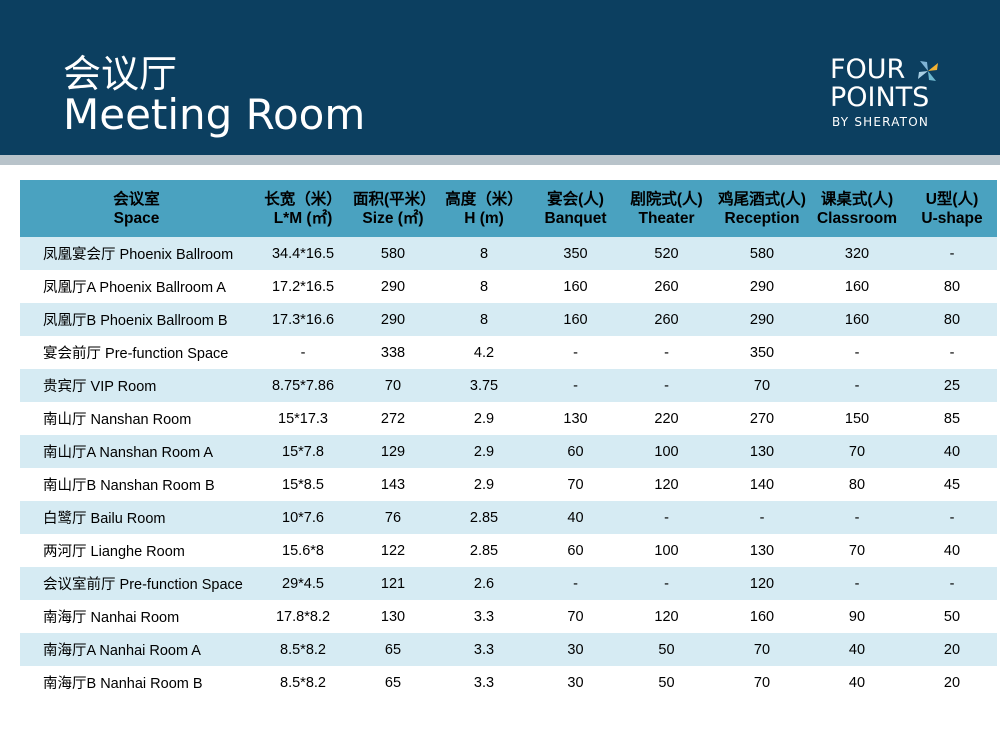 This screenshot has height=750, width=1000. I want to click on column-header: 剧院式(人) Theater, so click(666, 208).